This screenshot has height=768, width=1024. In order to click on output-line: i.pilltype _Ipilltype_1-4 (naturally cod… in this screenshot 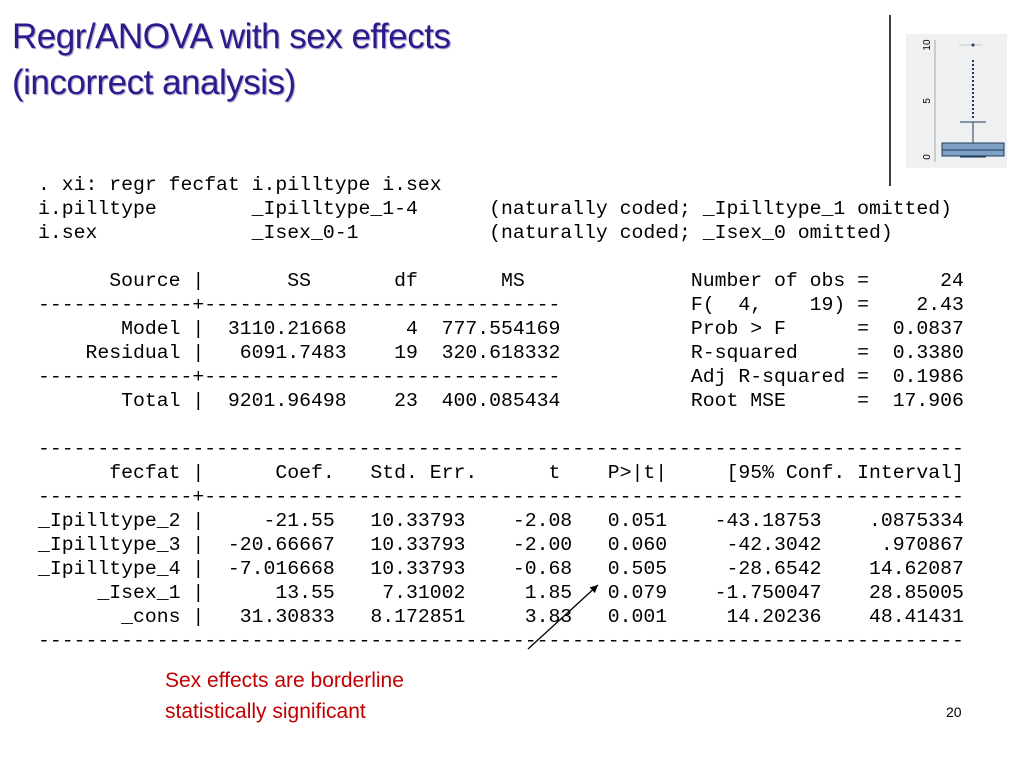, I will do `click(495, 209)`.